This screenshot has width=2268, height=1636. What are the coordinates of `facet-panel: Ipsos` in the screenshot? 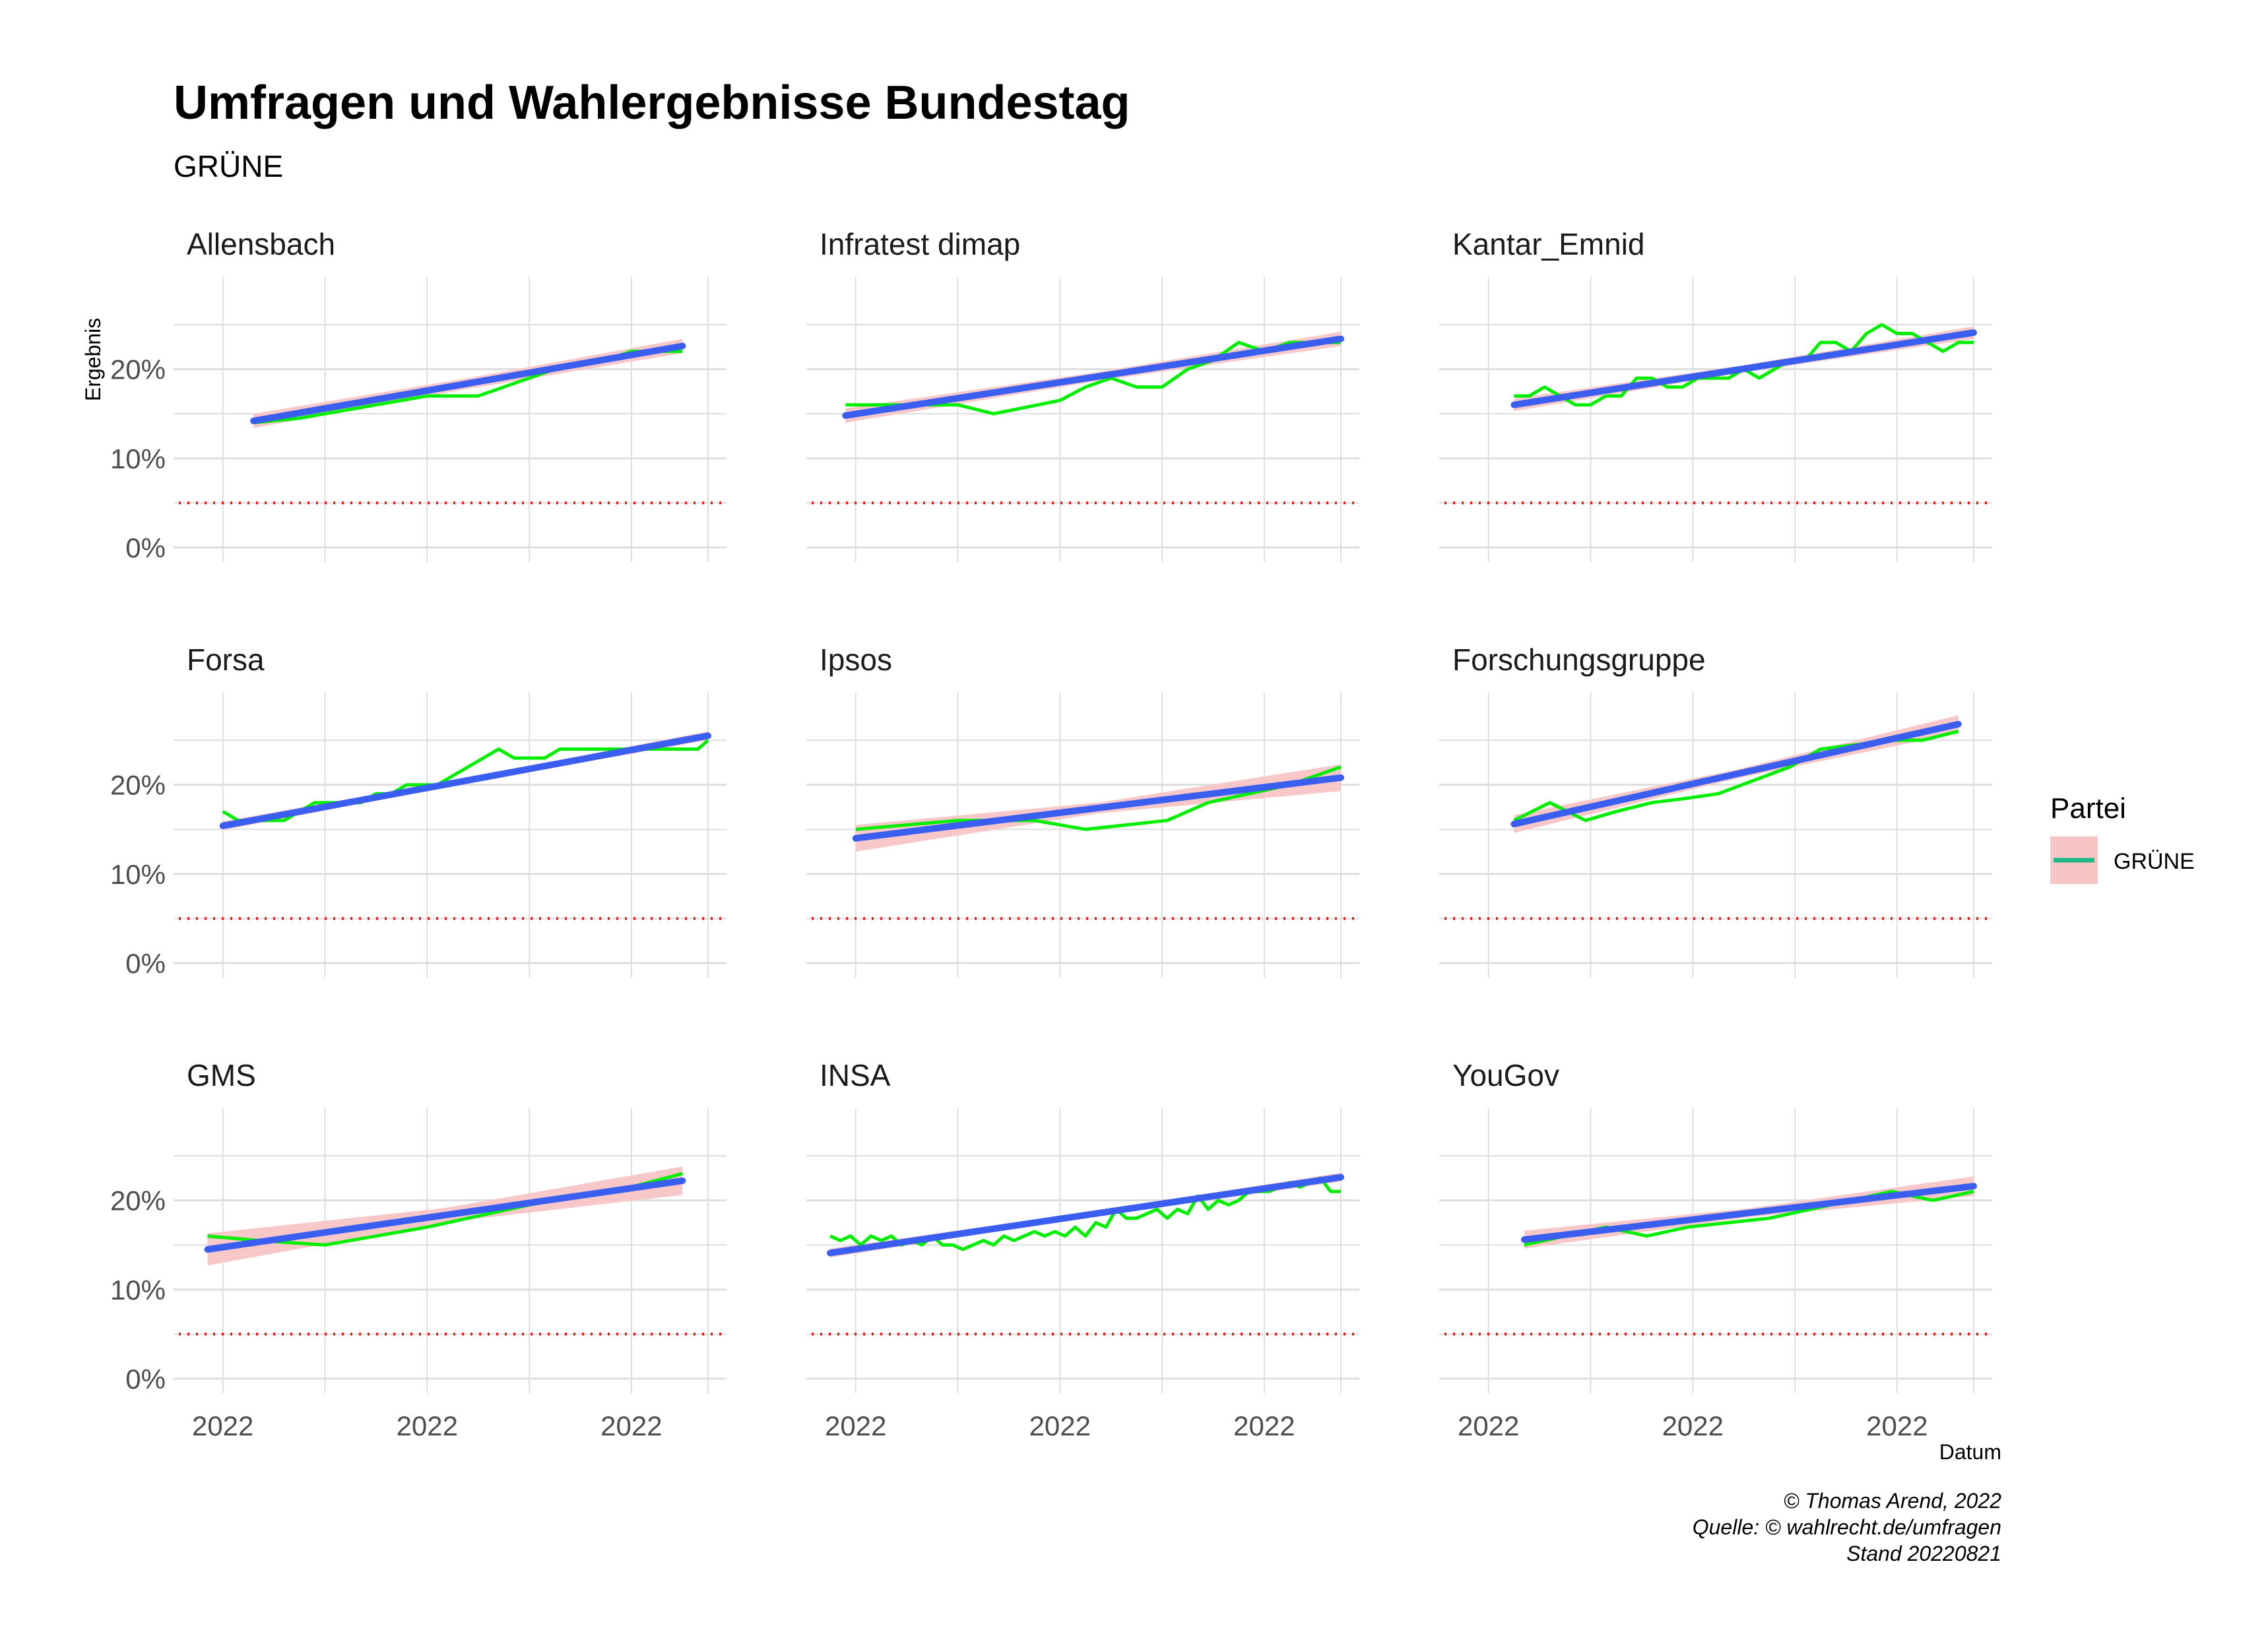 It's located at (1083, 811).